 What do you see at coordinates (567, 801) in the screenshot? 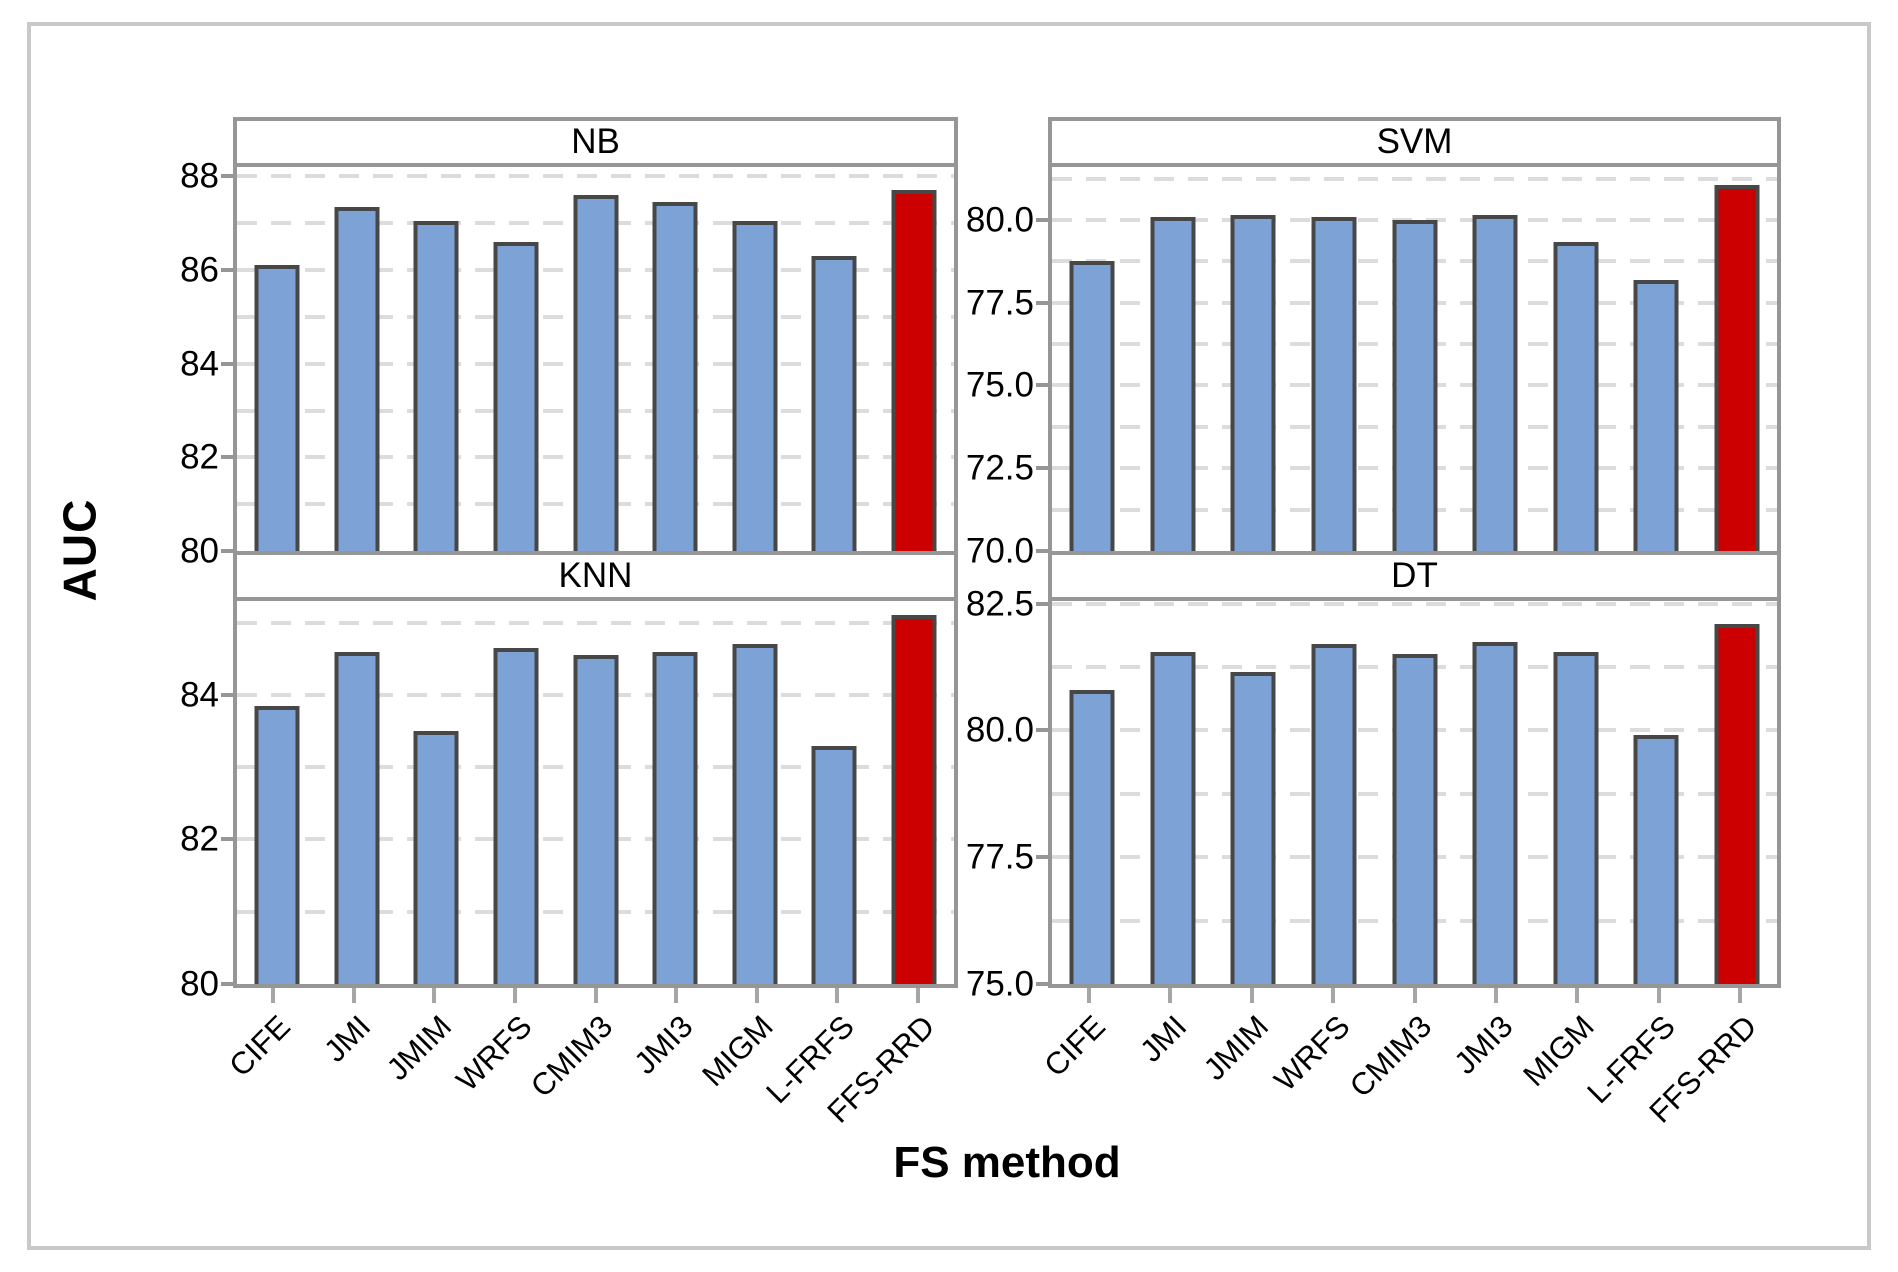
I see `plot-area-knn: 84 82 80` at bounding box center [567, 801].